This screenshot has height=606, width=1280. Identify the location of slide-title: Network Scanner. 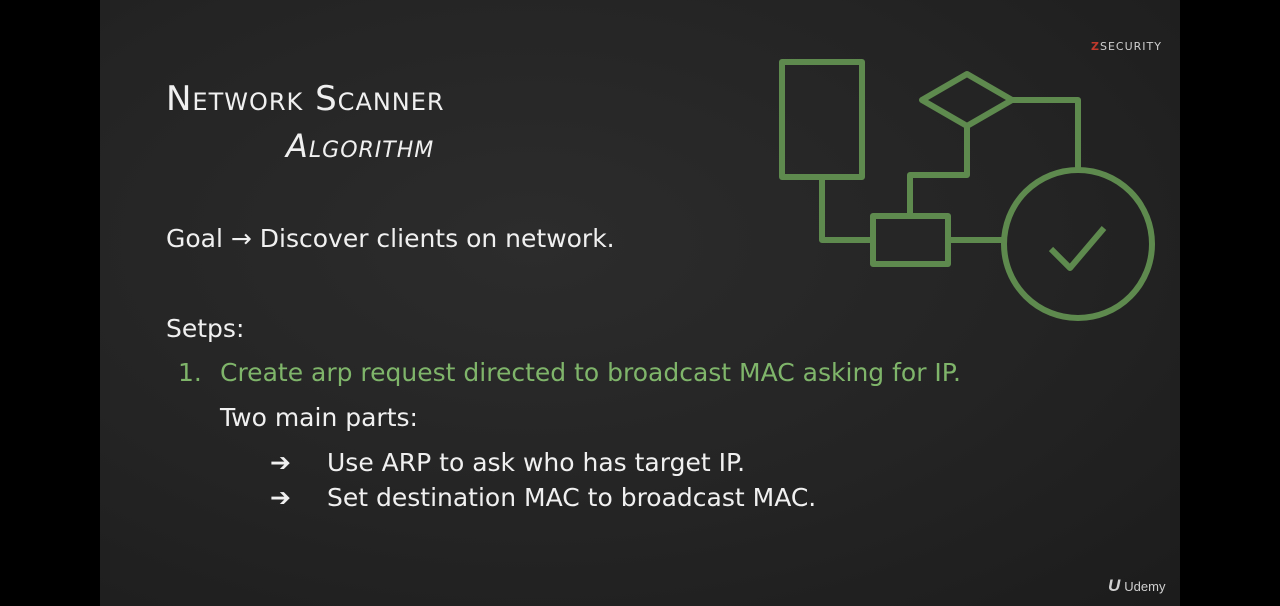
(305, 99).